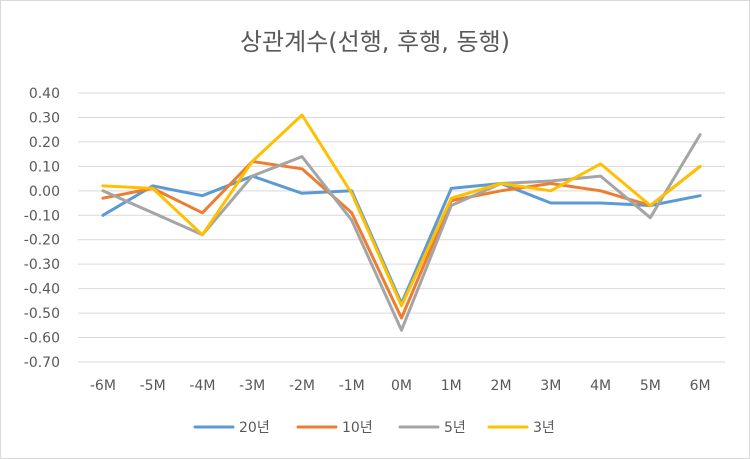 This screenshot has width=750, height=459. I want to click on y-tick-label: -0.60, so click(42, 339).